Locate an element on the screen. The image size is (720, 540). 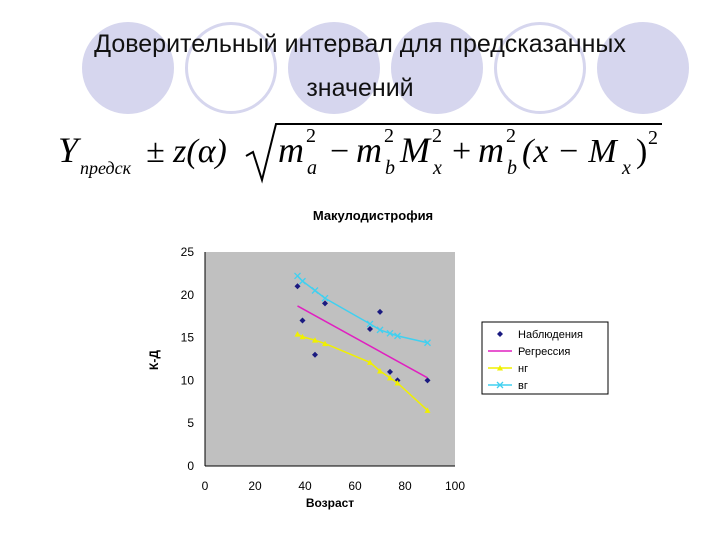
legend-label-0: Наблюдения is located at coordinates (550, 335).